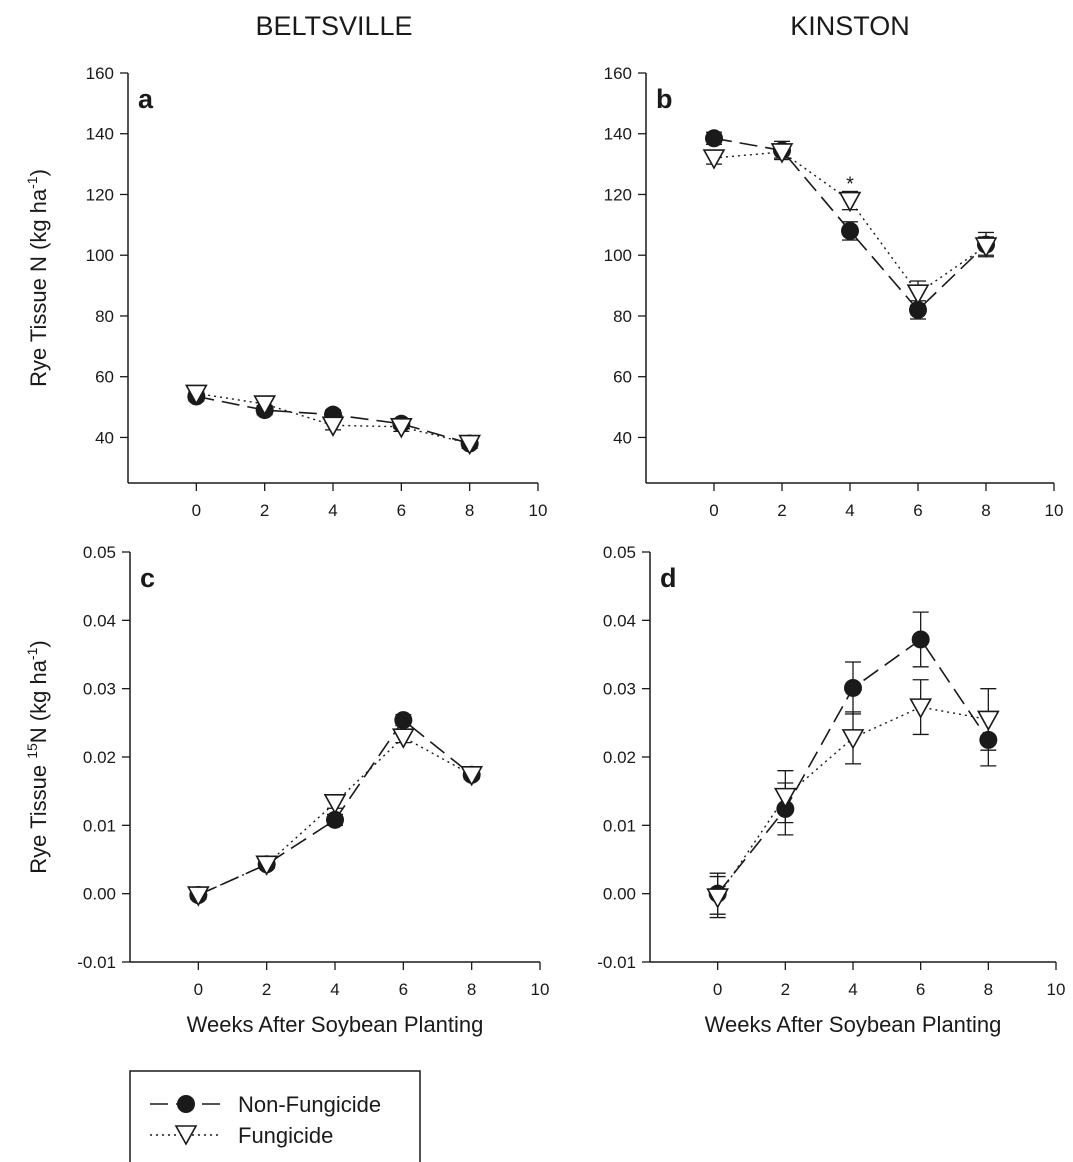  Describe the element at coordinates (618, 194) in the screenshot. I see `y-tick-label-b: 120` at that location.